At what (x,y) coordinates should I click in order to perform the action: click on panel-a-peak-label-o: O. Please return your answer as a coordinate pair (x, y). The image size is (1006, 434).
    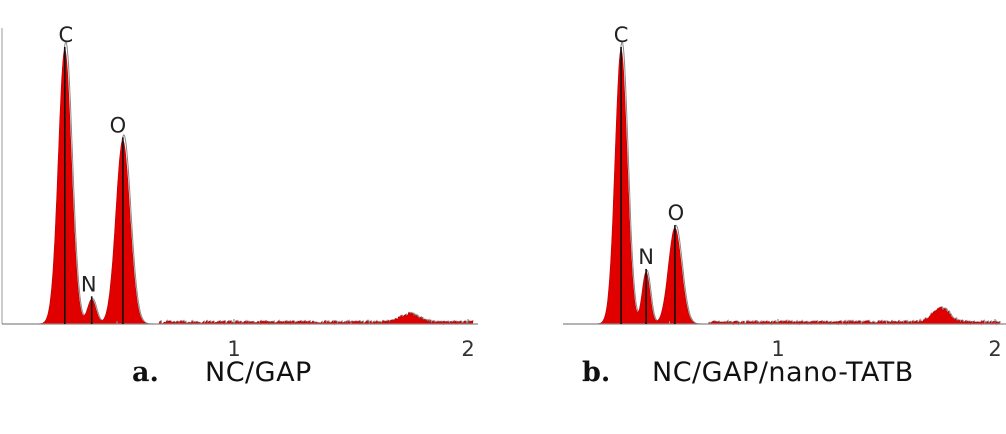
    Looking at the image, I should click on (118, 125).